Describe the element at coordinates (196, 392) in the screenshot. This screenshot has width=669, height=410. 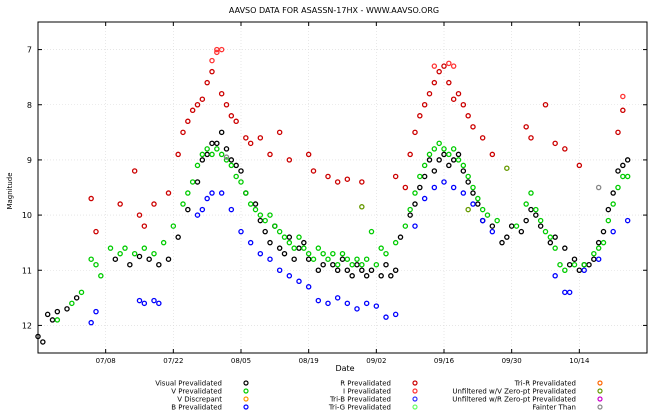
I see `legend-label: V Prevalidated` at that location.